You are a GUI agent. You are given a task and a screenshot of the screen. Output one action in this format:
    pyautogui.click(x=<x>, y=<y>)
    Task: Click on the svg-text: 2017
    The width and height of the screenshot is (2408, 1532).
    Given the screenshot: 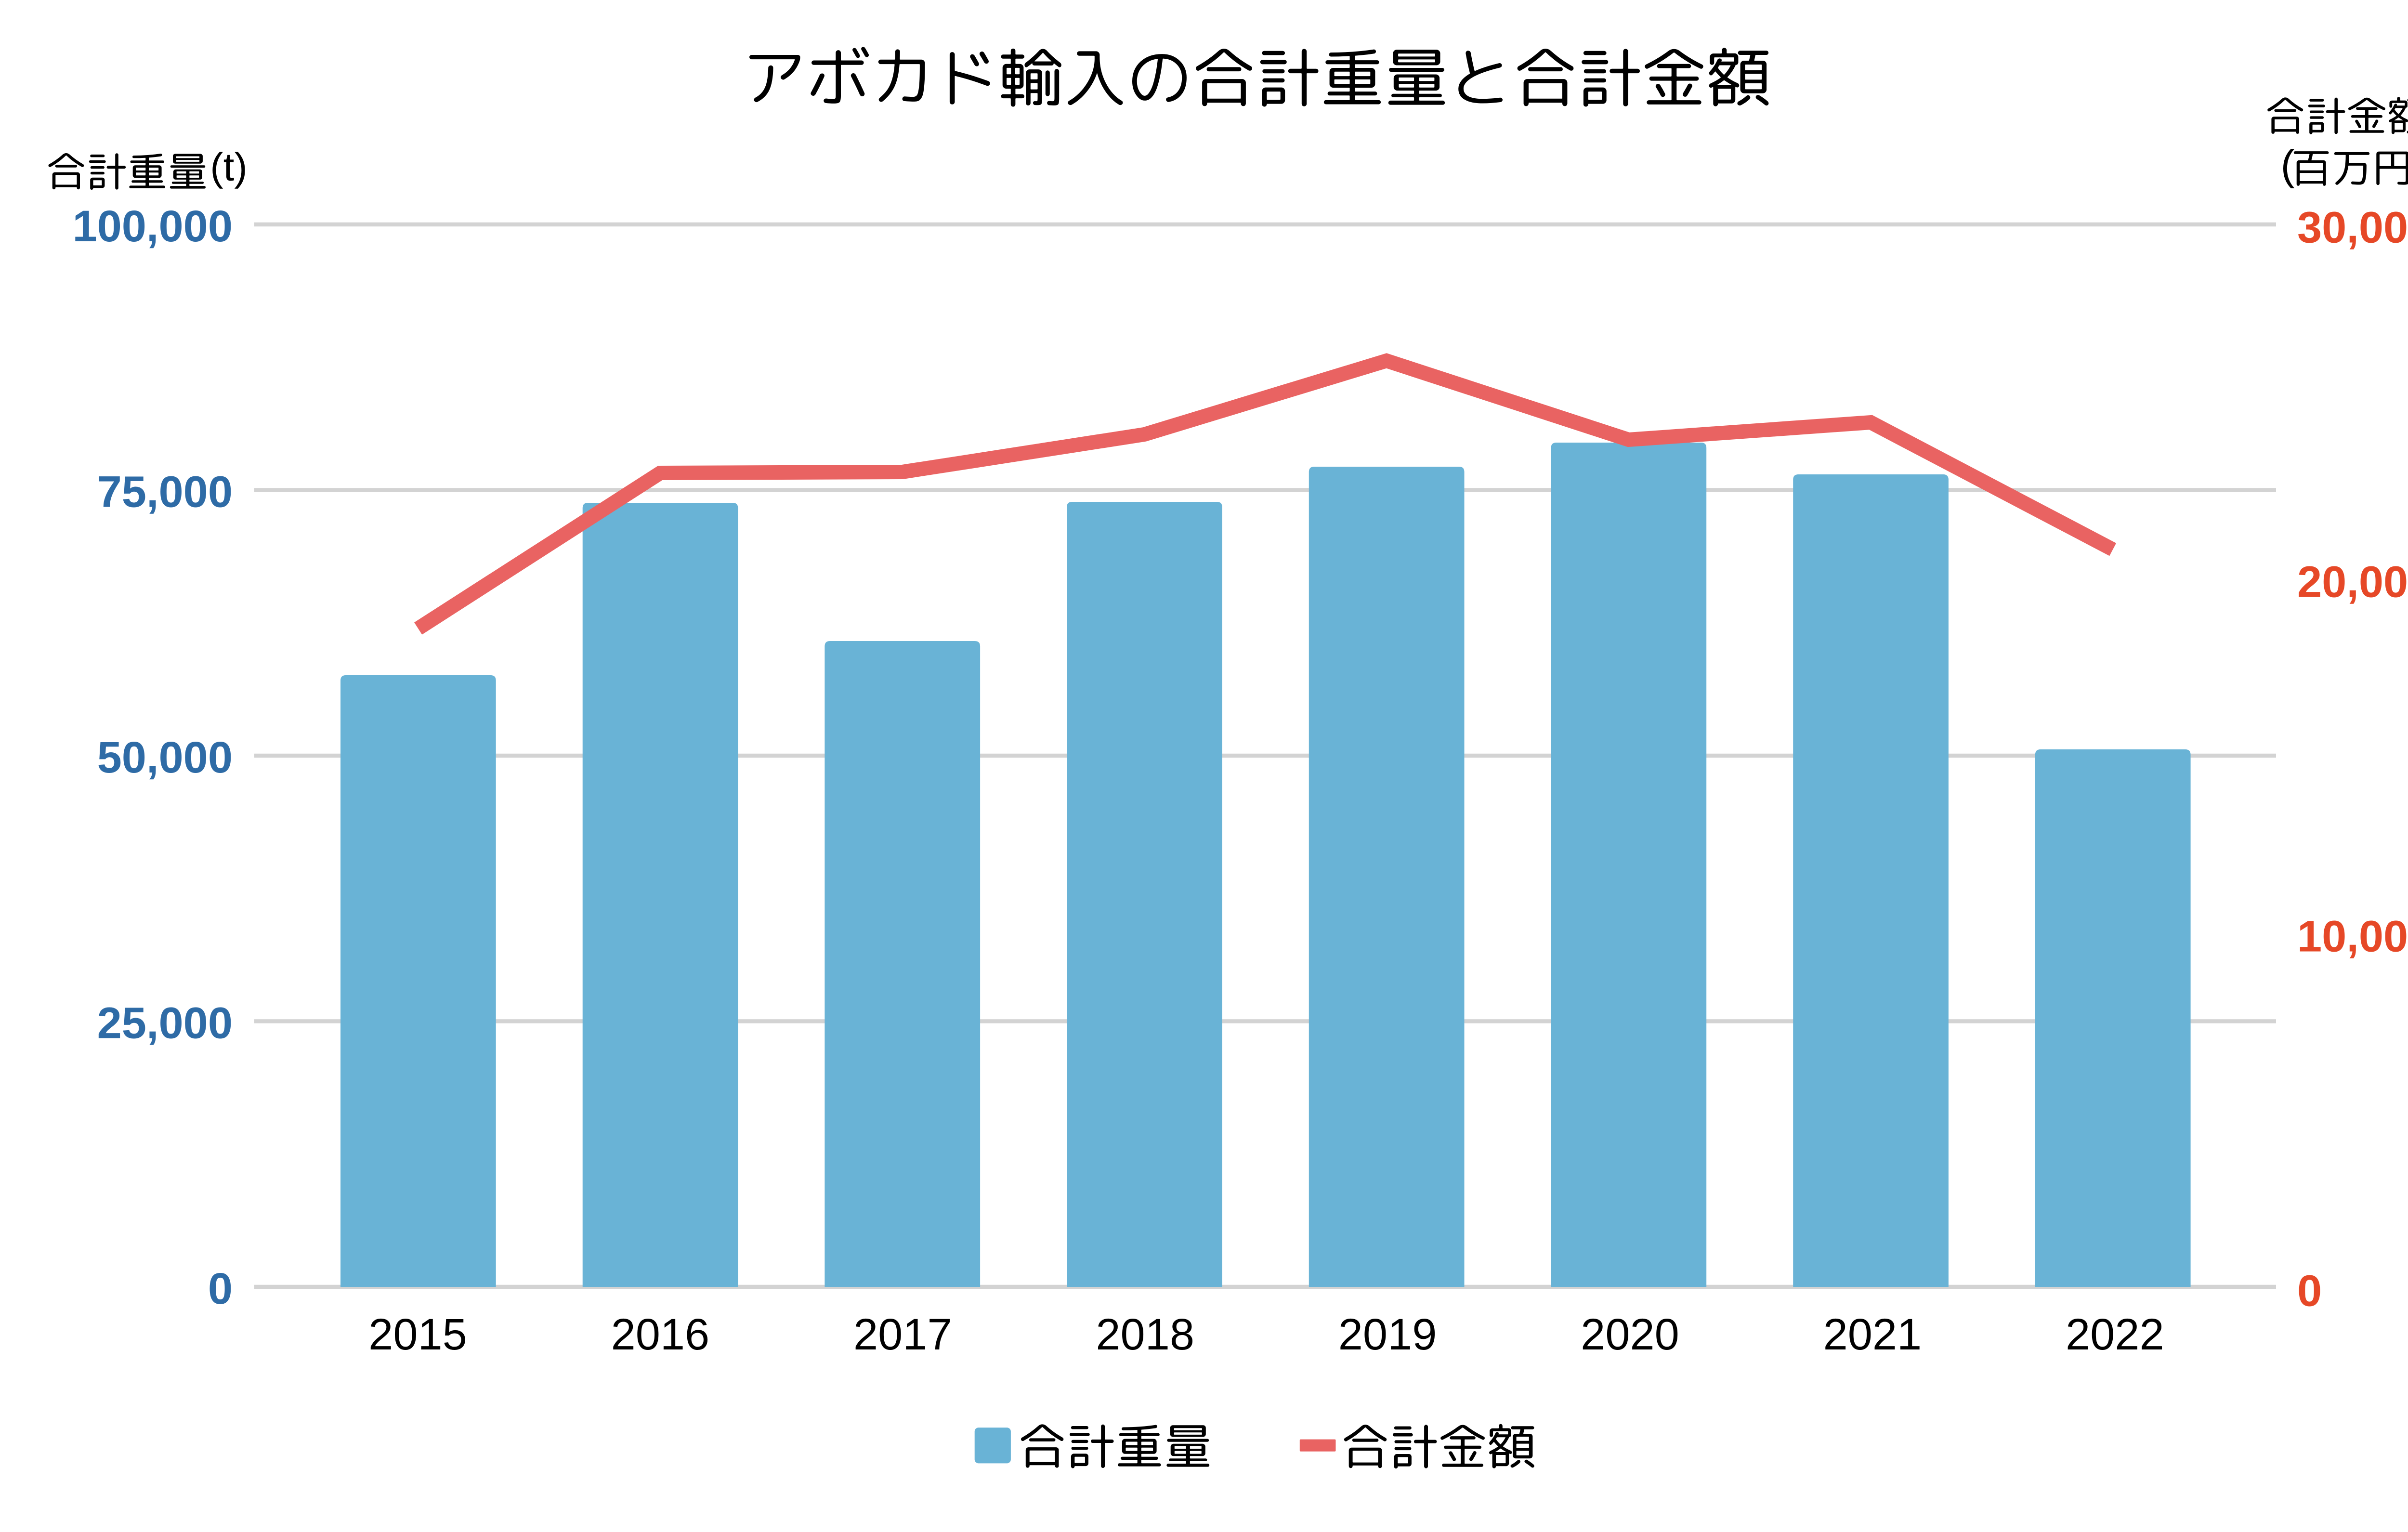 What is the action you would take?
    pyautogui.click(x=902, y=1334)
    